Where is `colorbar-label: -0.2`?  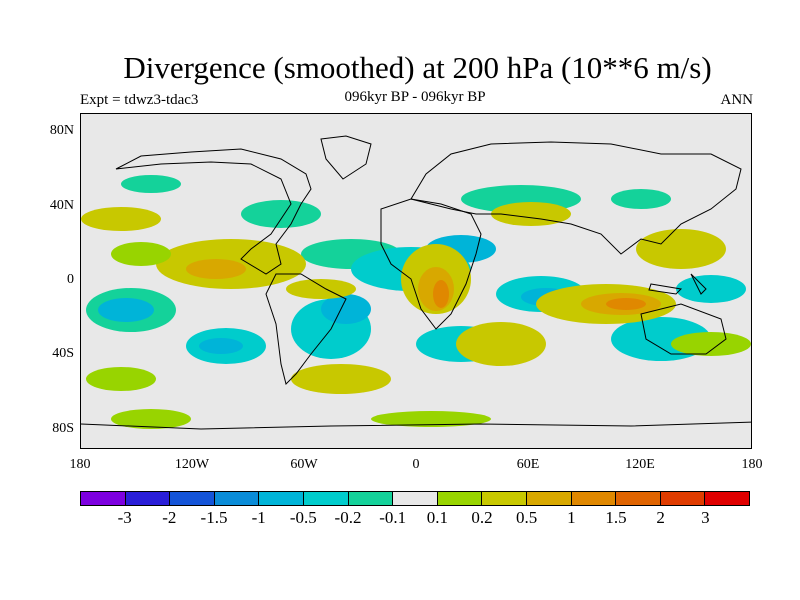 colorbar-label: -0.2 is located at coordinates (348, 517).